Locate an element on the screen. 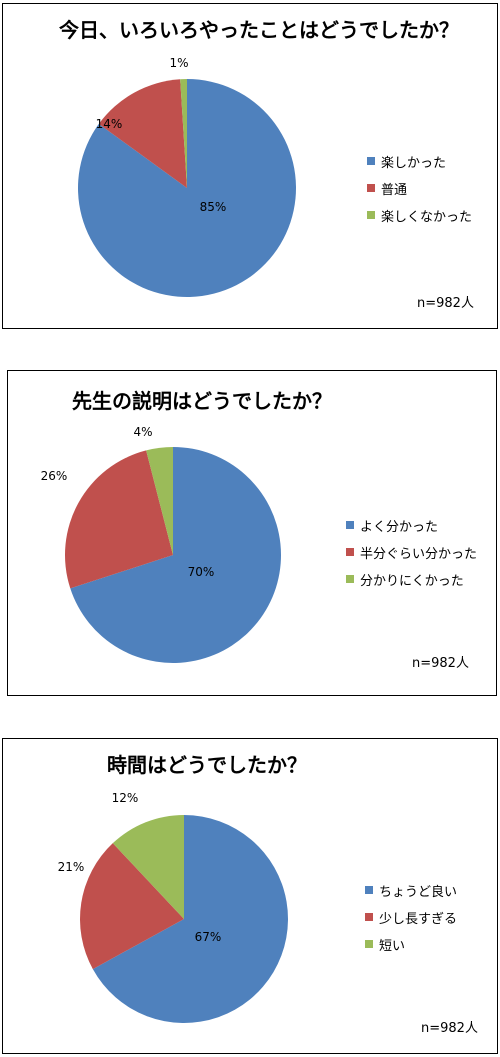 Image resolution: width=500 pixels, height=1057 pixels. legend-label: ちょうど良い is located at coordinates (418, 892).